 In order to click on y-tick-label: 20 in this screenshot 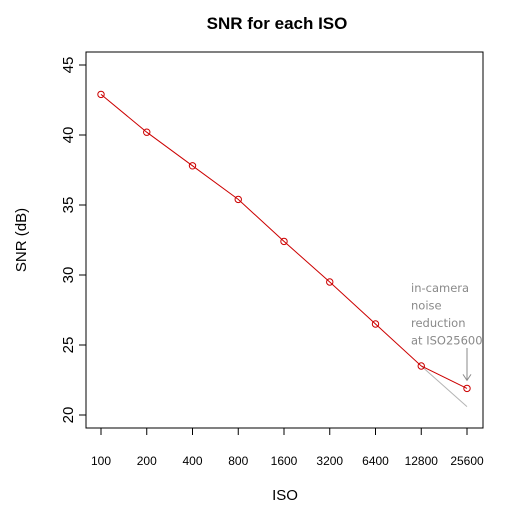, I will do `click(68, 415)`.